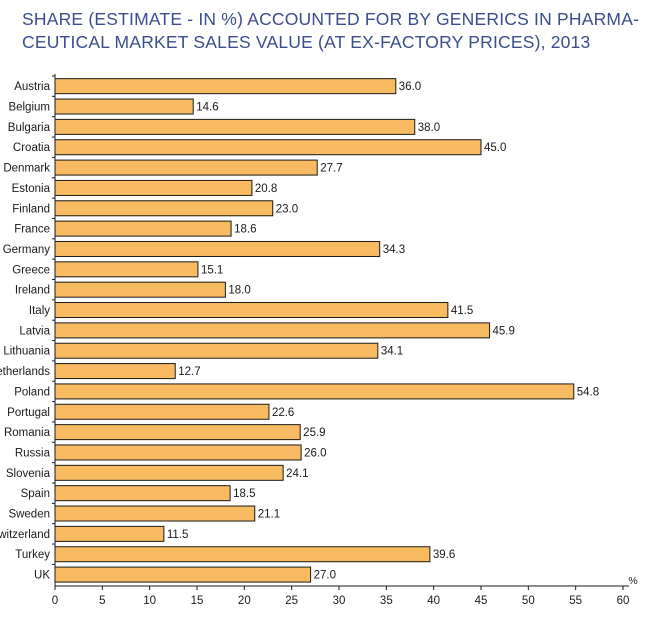  Describe the element at coordinates (325, 576) in the screenshot. I see `value-label: 27.0` at that location.